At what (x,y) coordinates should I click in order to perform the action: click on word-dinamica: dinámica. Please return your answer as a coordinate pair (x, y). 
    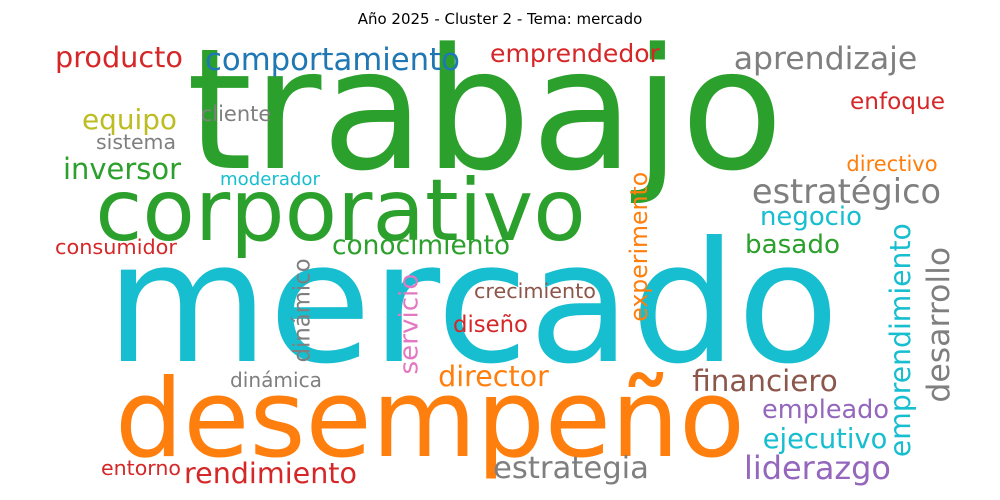
    Looking at the image, I should click on (276, 380).